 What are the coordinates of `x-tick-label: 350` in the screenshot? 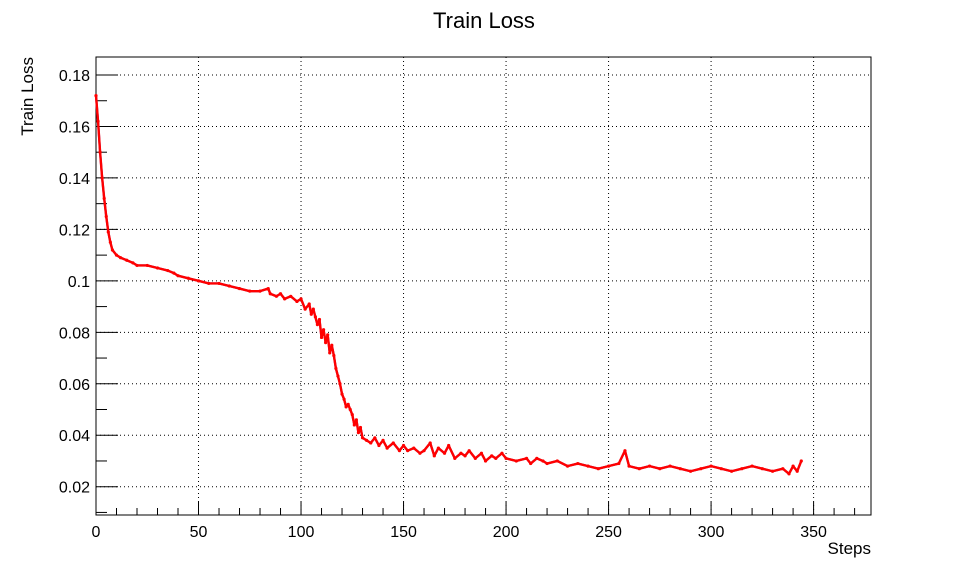 It's located at (813, 532).